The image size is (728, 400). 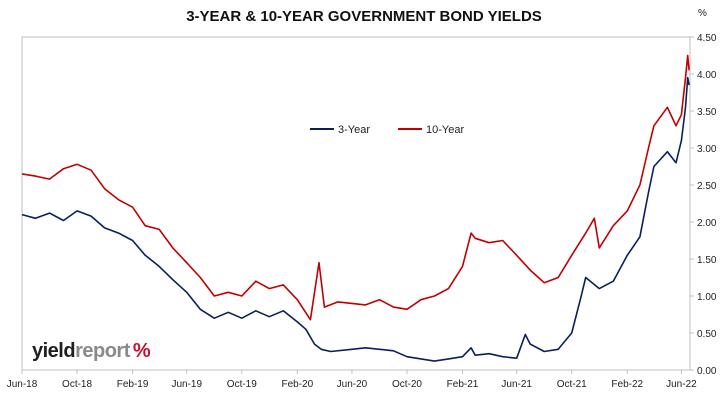 What do you see at coordinates (352, 384) in the screenshot?
I see `x-tick-label: Jun-20` at bounding box center [352, 384].